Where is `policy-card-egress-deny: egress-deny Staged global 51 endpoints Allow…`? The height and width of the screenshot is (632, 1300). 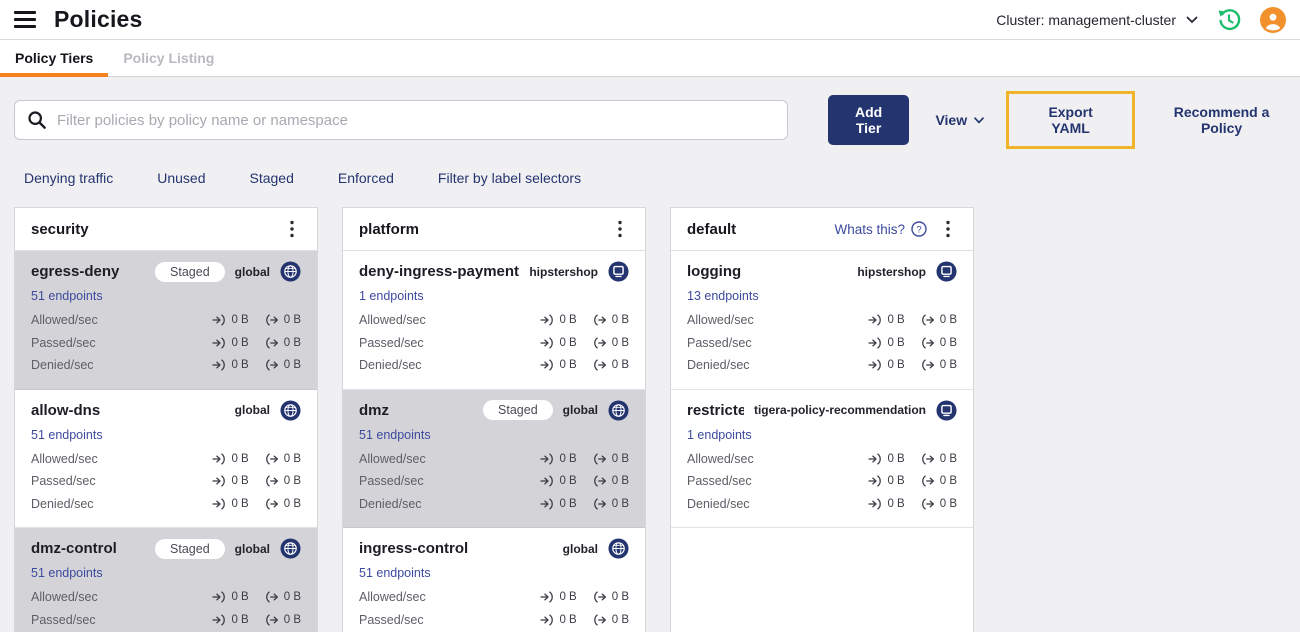 policy-card-egress-deny: egress-deny Staged global 51 endpoints Allow… is located at coordinates (166, 320).